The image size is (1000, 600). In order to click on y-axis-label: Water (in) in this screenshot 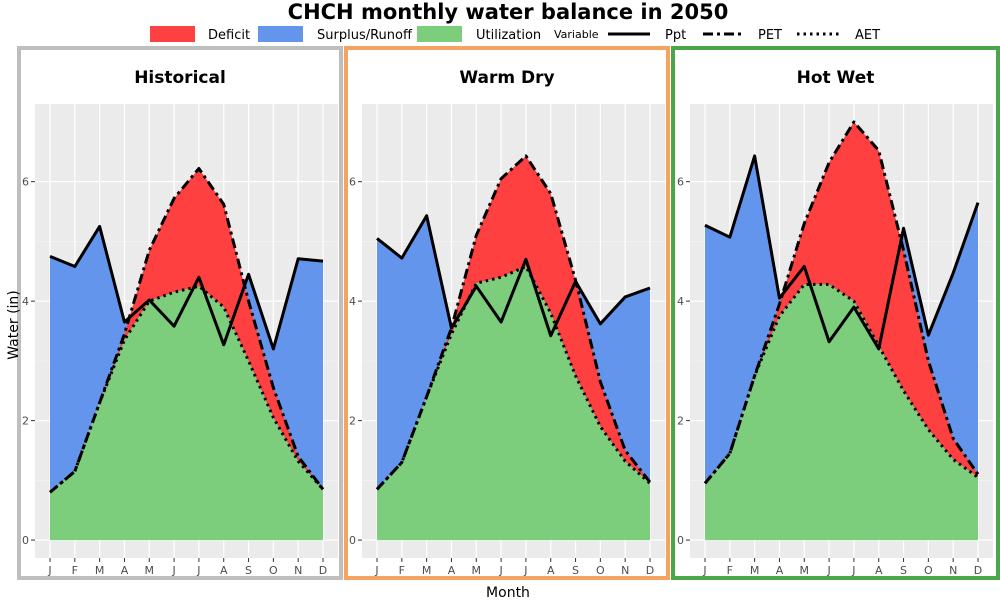, I will do `click(14, 325)`.